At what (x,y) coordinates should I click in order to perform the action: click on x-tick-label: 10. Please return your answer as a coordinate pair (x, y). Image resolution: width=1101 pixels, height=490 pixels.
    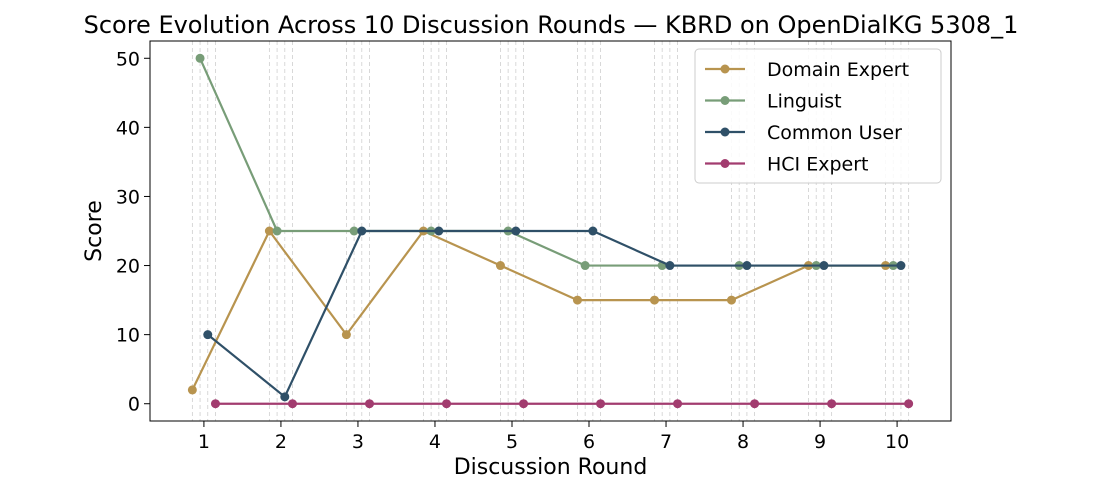
    Looking at the image, I should click on (897, 442).